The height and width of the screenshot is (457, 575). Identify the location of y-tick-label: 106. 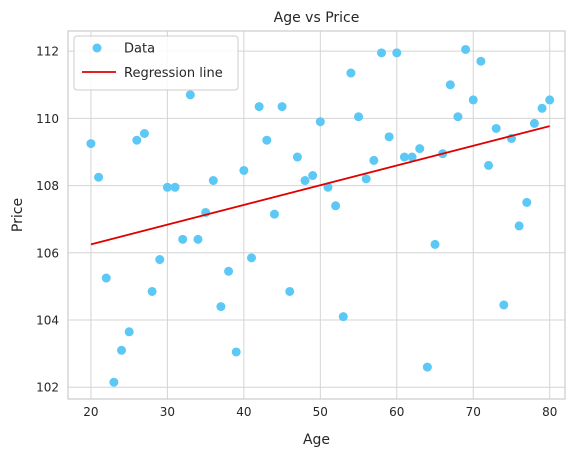
(47, 253).